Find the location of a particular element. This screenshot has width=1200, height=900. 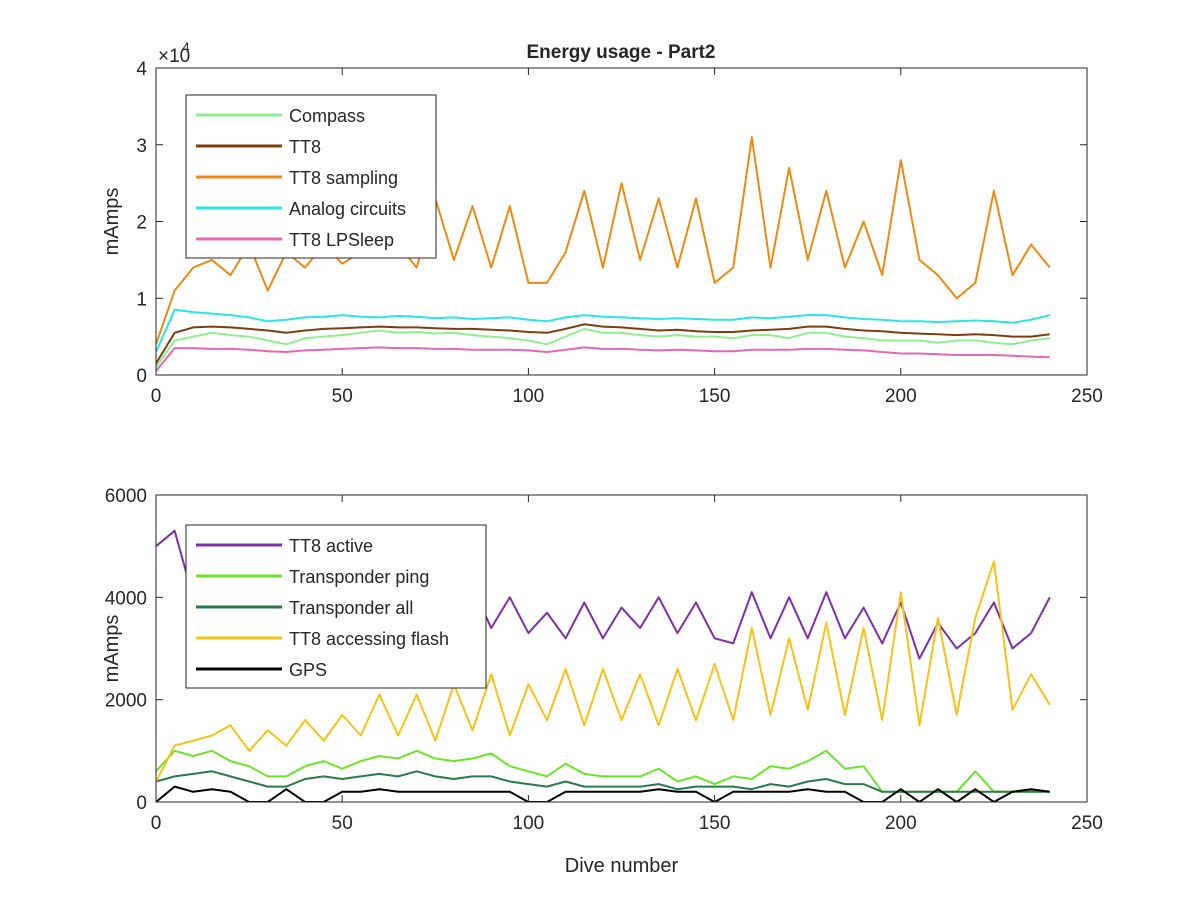

legend-entry: Compass is located at coordinates (327, 116).